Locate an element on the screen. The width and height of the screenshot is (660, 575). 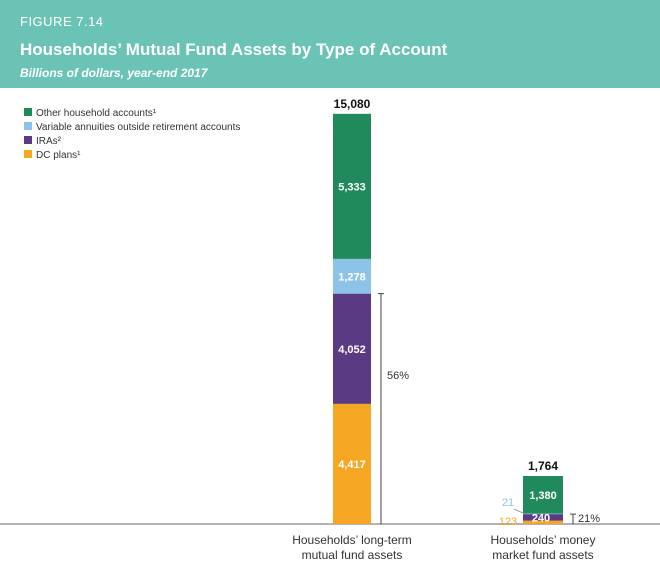
data-label-va-0: 1,278 is located at coordinates (352, 277).